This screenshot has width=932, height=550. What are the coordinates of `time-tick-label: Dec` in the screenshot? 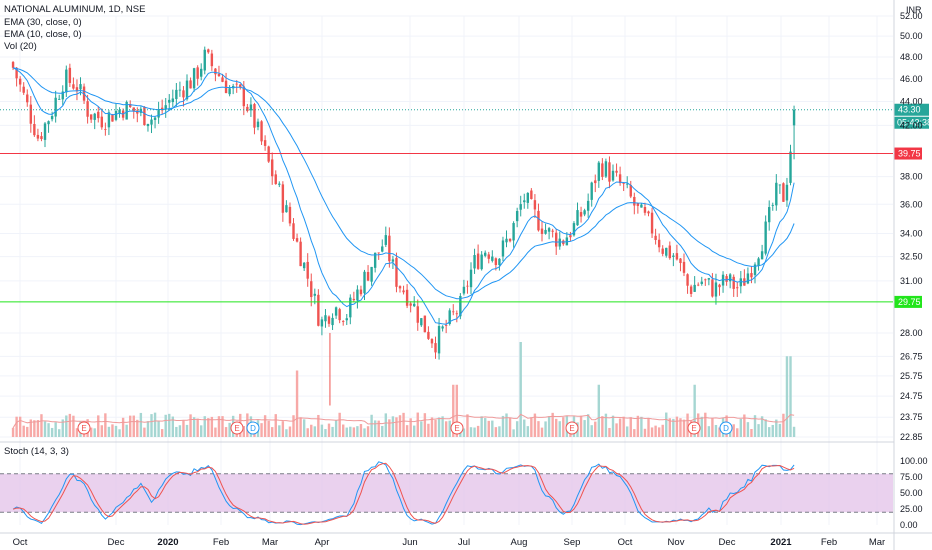 It's located at (116, 542).